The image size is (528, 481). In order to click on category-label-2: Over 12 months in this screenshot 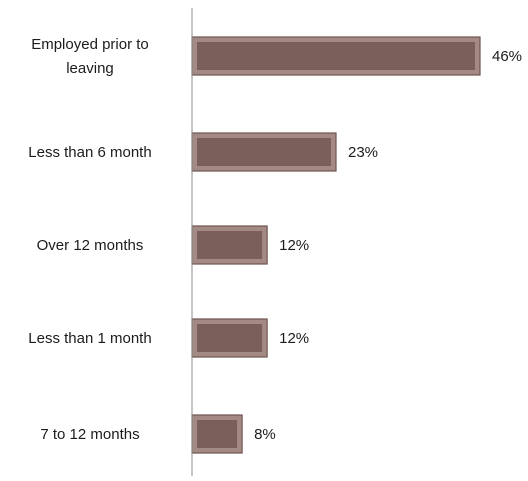, I will do `click(90, 245)`.